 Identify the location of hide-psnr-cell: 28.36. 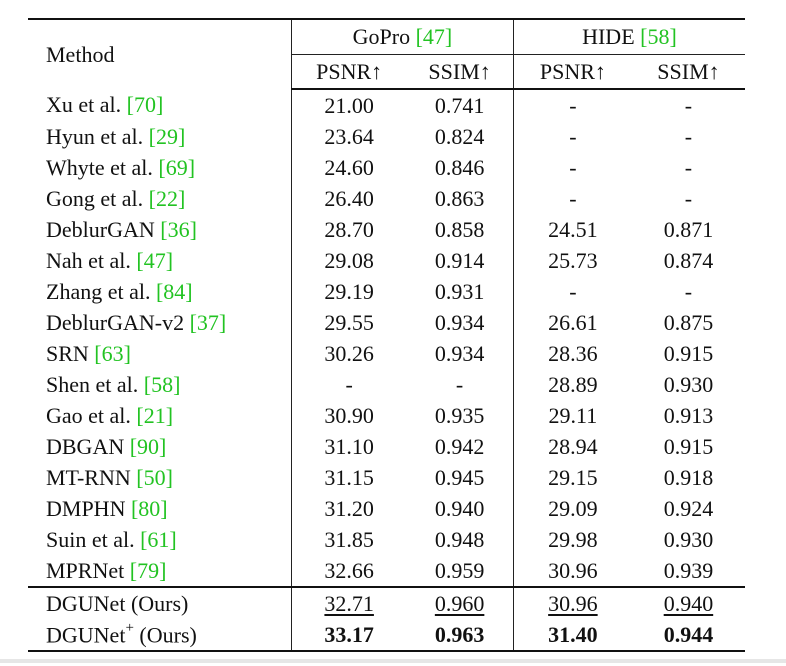
(572, 353).